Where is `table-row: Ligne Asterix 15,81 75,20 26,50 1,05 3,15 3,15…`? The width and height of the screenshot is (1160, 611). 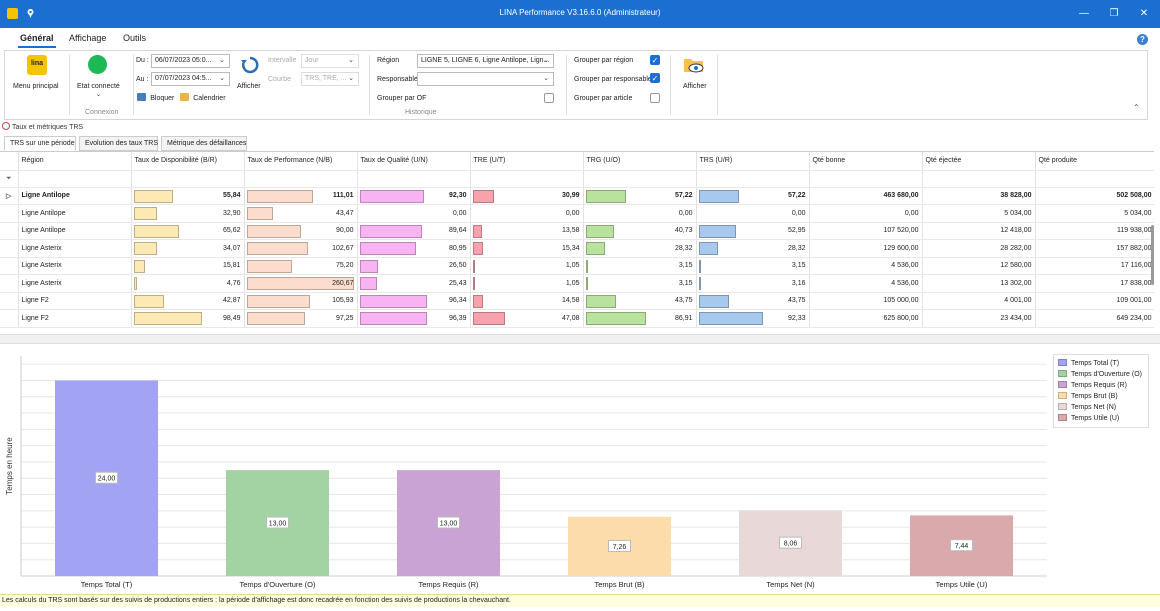 table-row: Ligne Asterix 15,81 75,20 26,50 1,05 3,15 3,15… is located at coordinates (577, 266).